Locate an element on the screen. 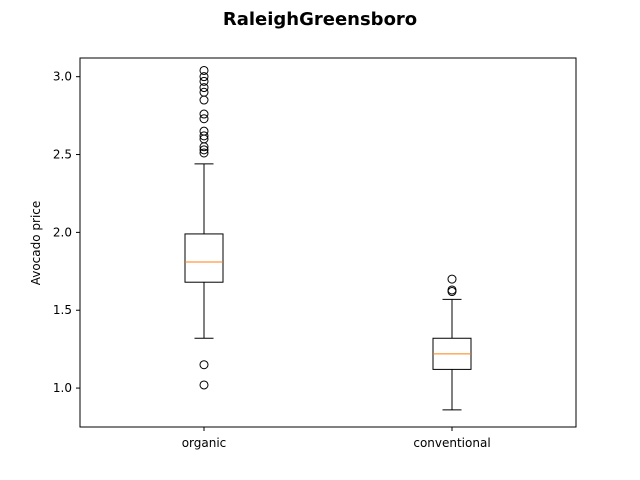 Image resolution: width=640 pixels, height=480 pixels. y-tick-label: 2.0 is located at coordinates (62, 232).